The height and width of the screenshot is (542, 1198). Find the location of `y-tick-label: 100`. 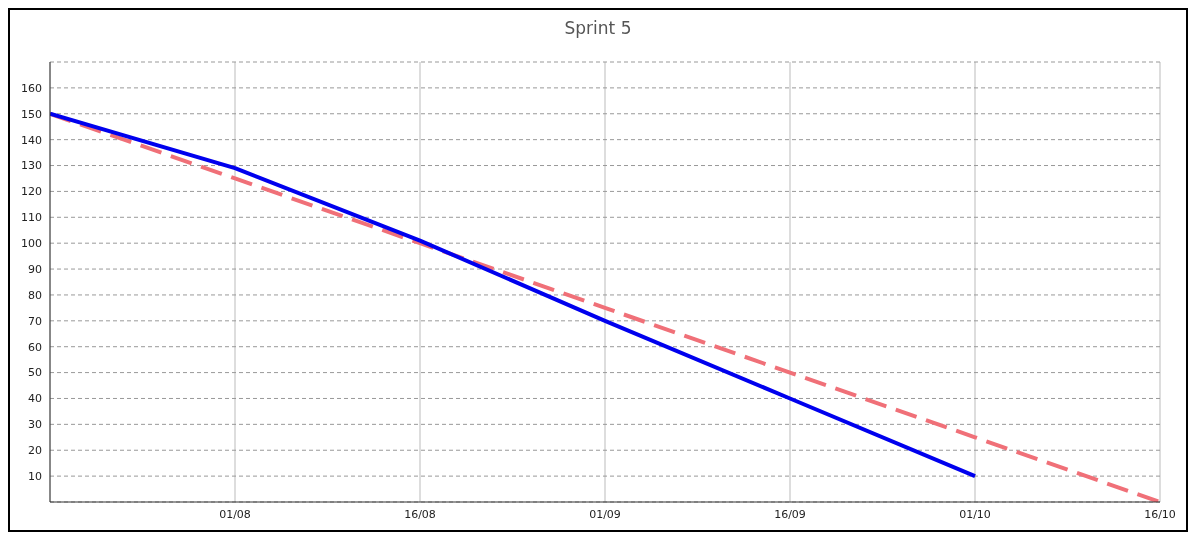

y-tick-label: 100 is located at coordinates (31, 244).